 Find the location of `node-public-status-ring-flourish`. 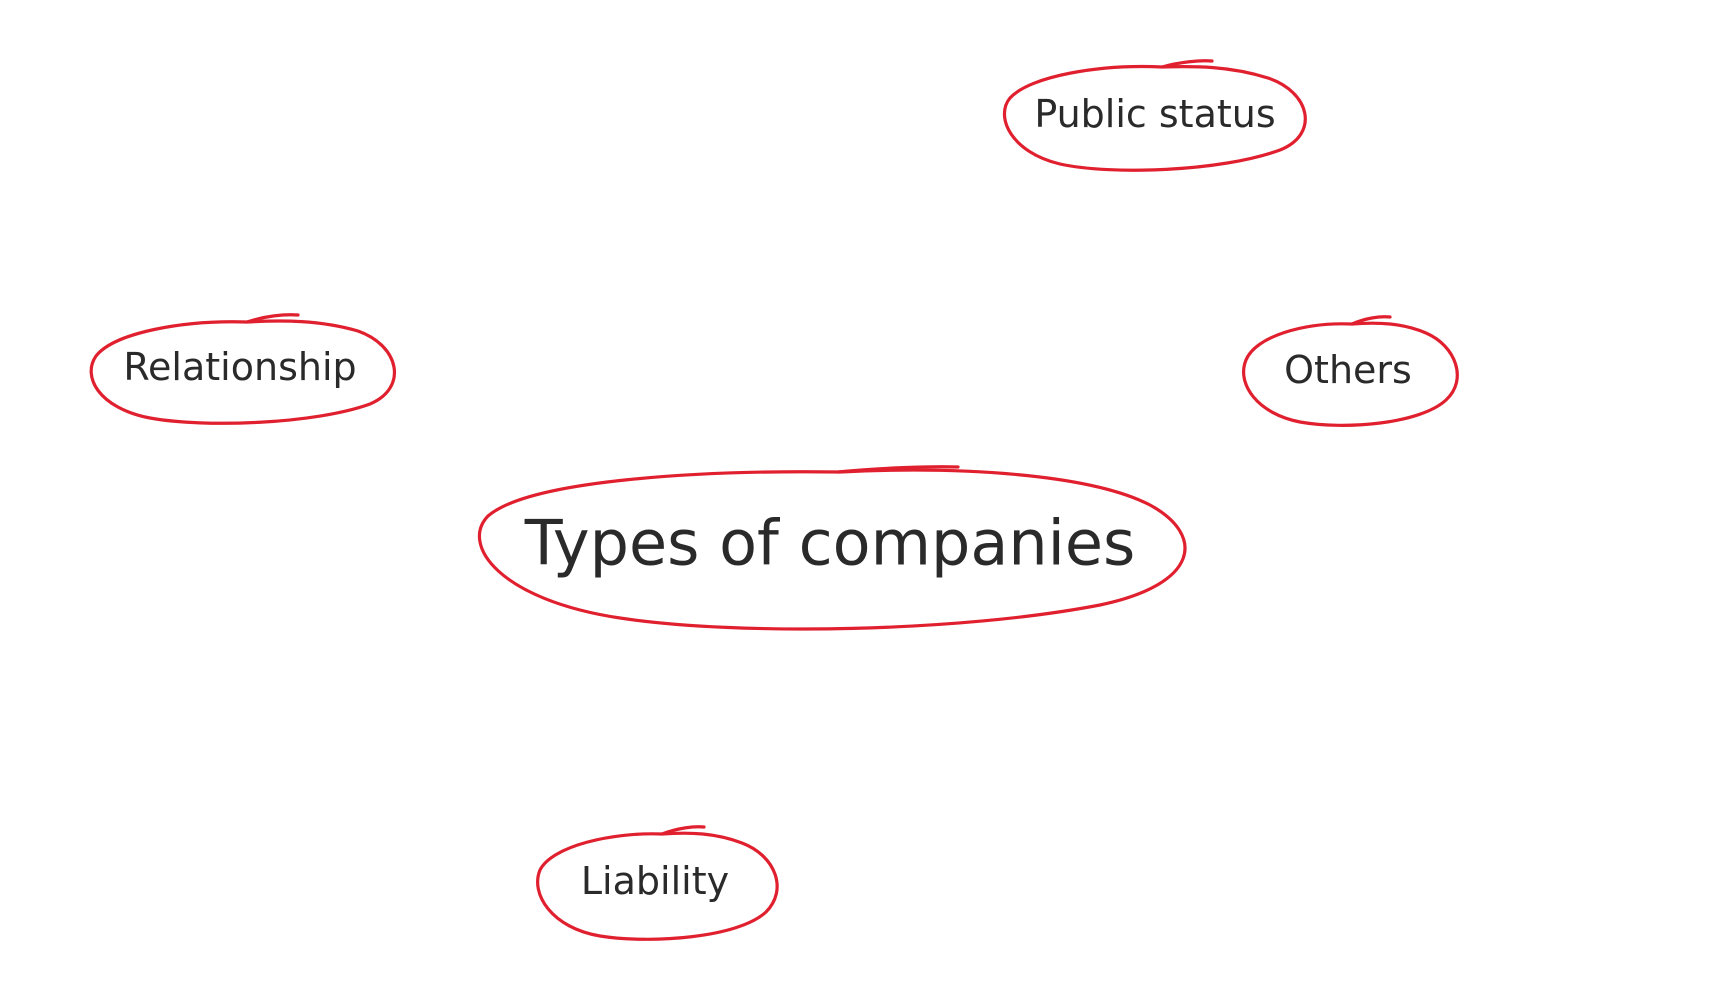

node-public-status-ring-flourish is located at coordinates (1187, 64).